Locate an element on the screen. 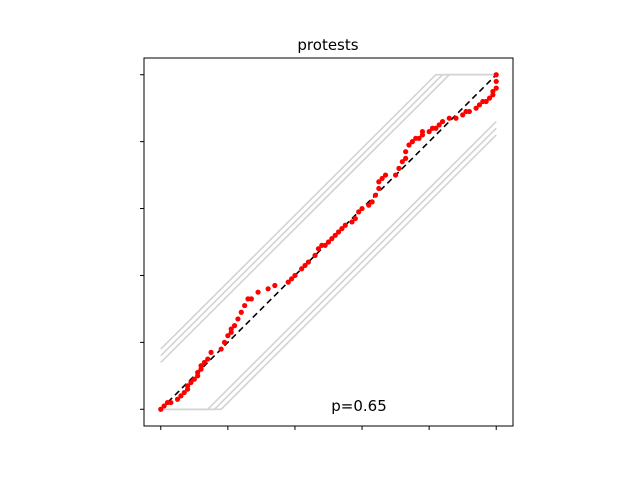 The height and width of the screenshot is (480, 640). y-axis-ticks is located at coordinates (142, 242).